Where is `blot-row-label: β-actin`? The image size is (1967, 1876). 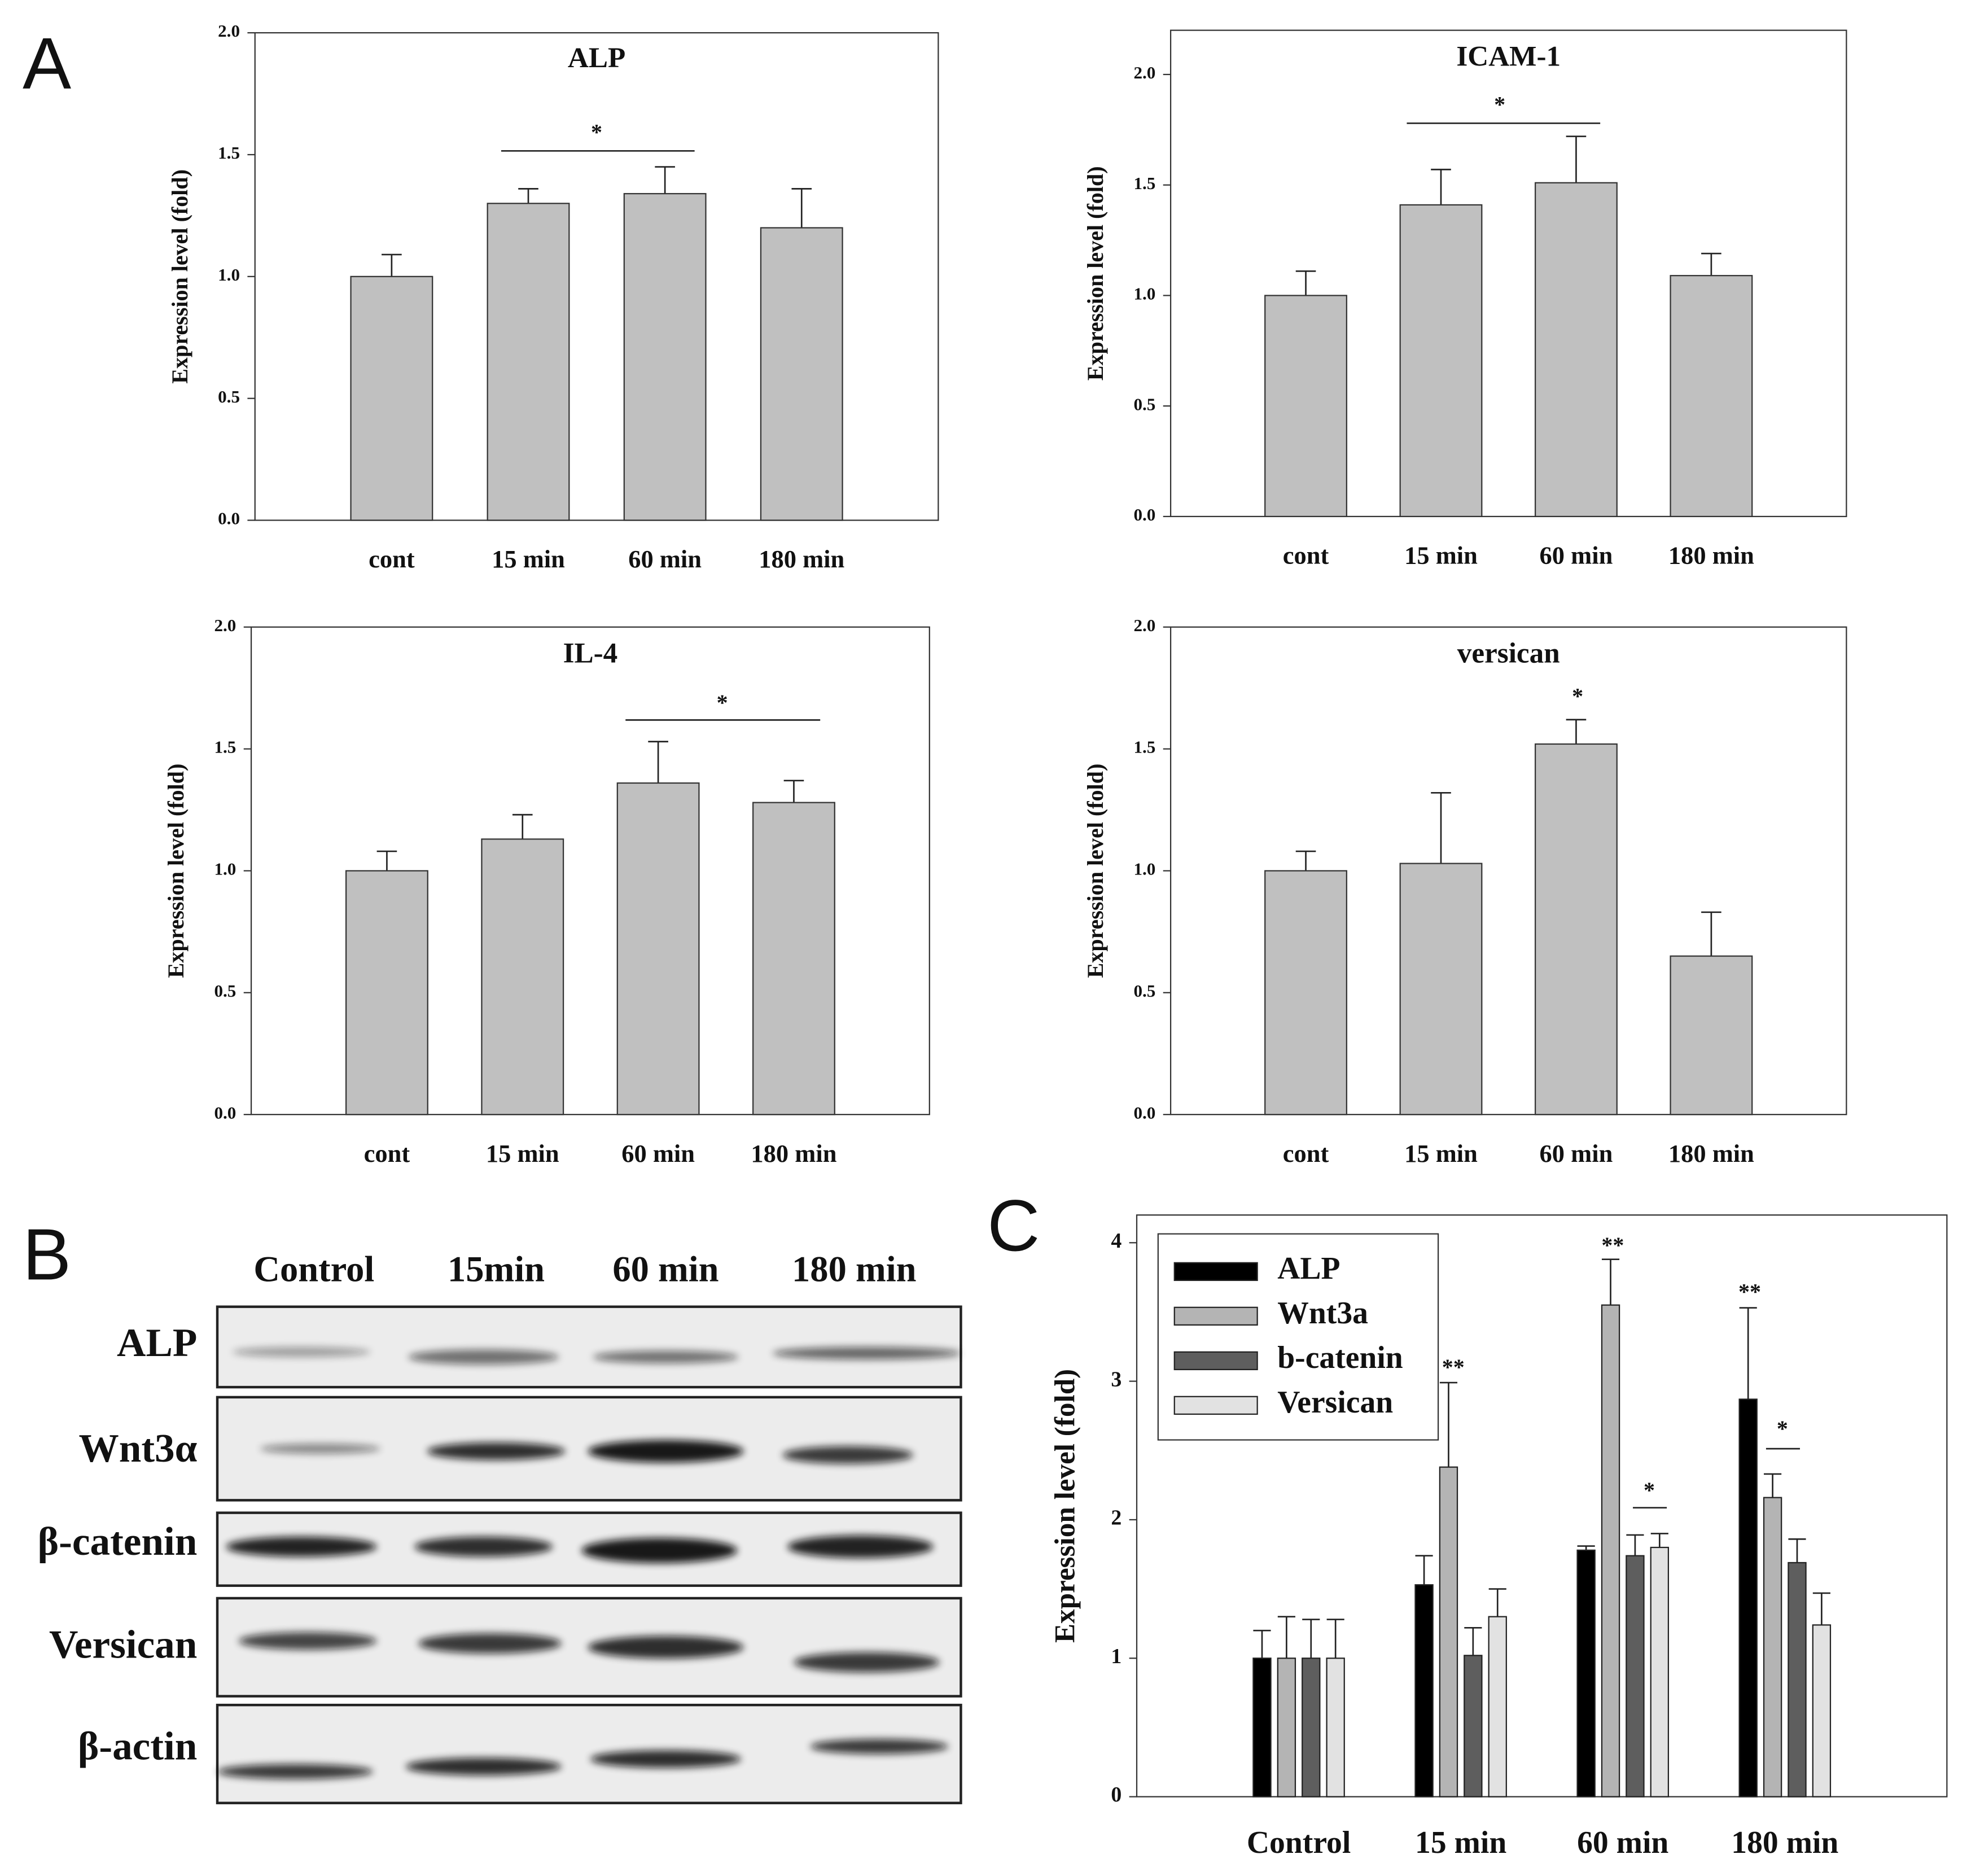 blot-row-label: β-actin is located at coordinates (138, 1747).